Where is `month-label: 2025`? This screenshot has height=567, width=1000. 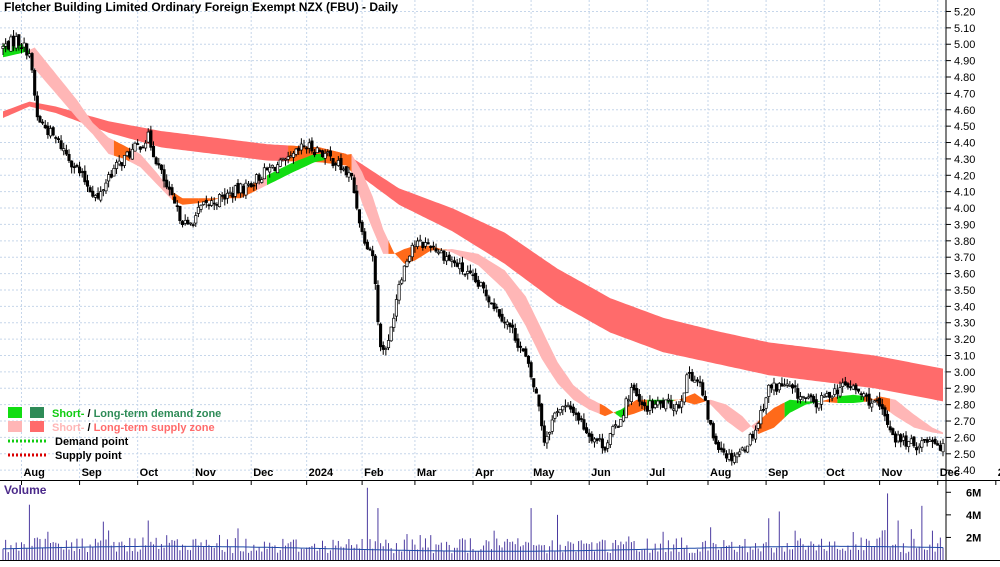
month-label: 2025 is located at coordinates (999, 473).